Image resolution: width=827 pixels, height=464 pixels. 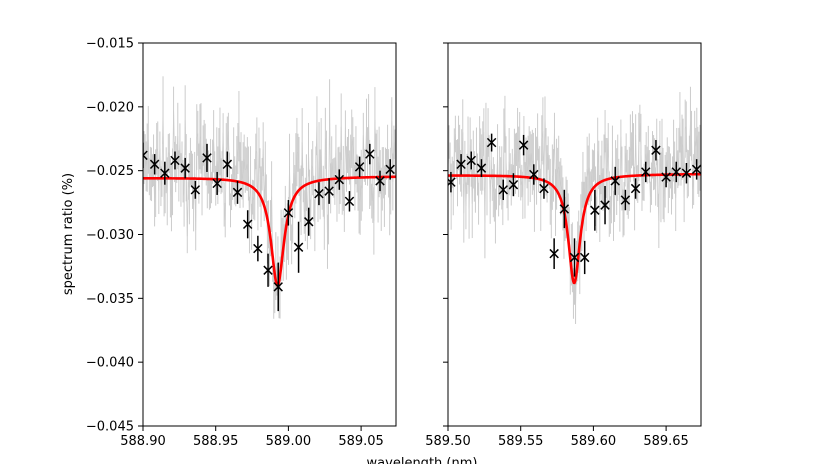 I want to click on x-tick-label: 589.60, so click(x=594, y=441).